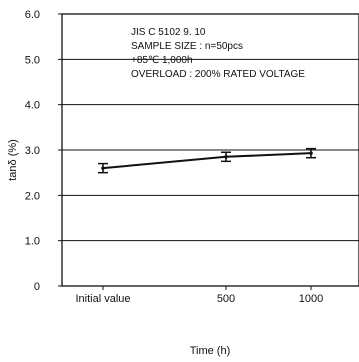 This screenshot has width=359, height=362. I want to click on x-axis-title: Time (h), so click(210, 351).